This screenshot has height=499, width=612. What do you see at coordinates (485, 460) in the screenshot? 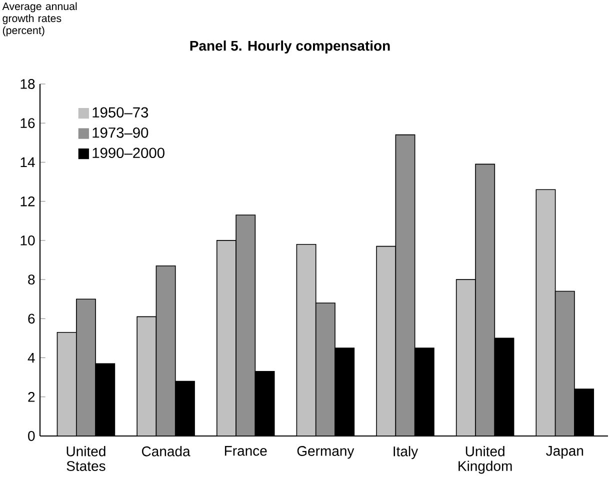
I see `x-tick-label: United Kingdom` at bounding box center [485, 460].